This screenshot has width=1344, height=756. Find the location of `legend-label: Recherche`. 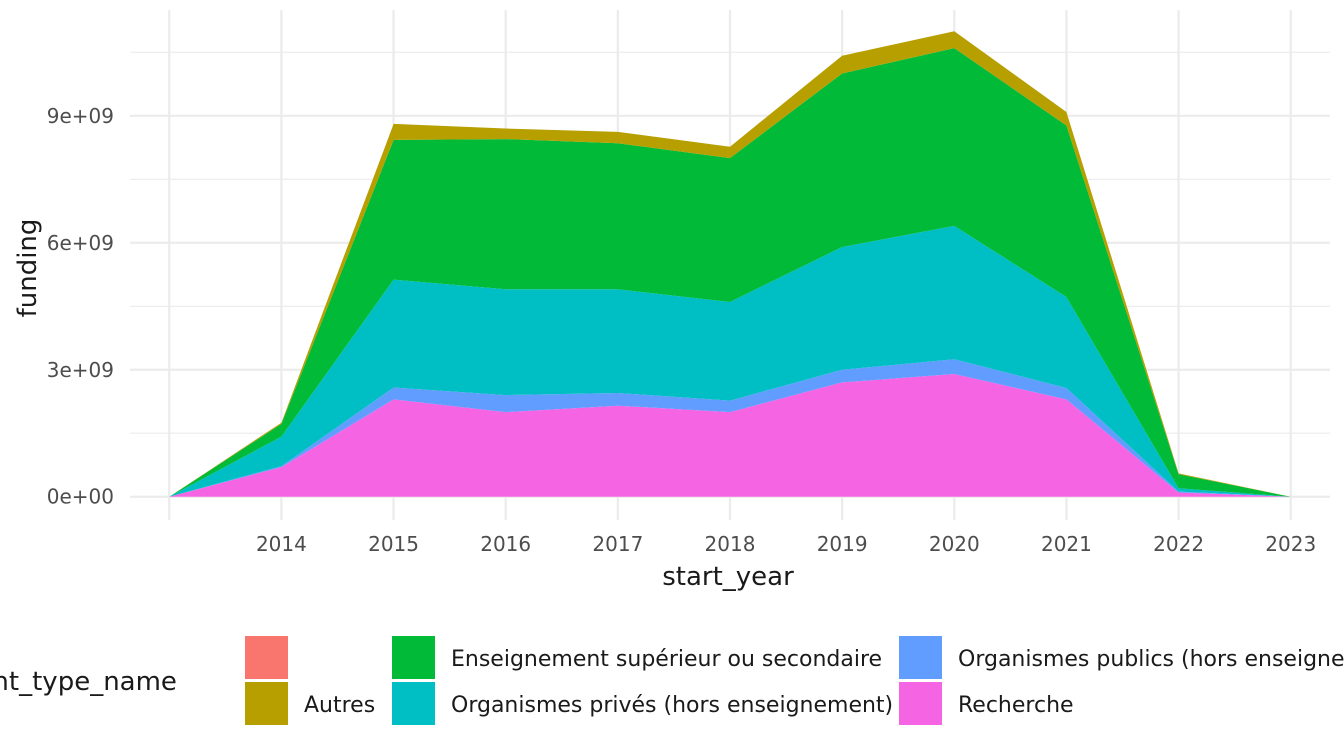

legend-label: Recherche is located at coordinates (1016, 705).